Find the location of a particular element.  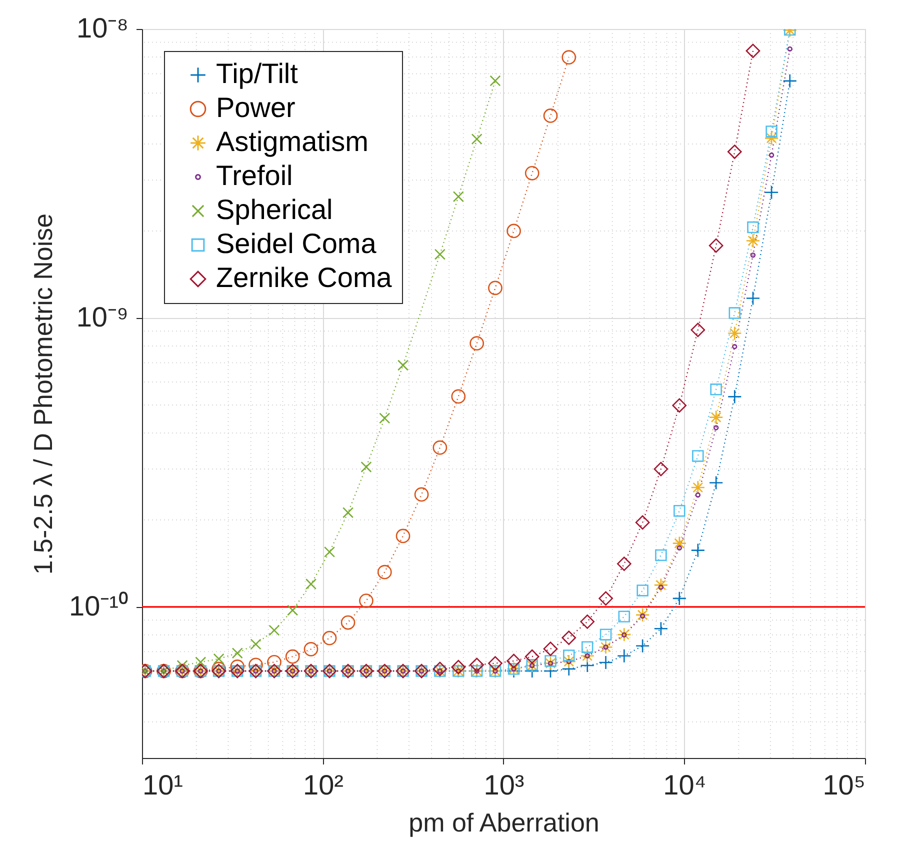

legend-label: Tip/Tilt is located at coordinates (257, 73).